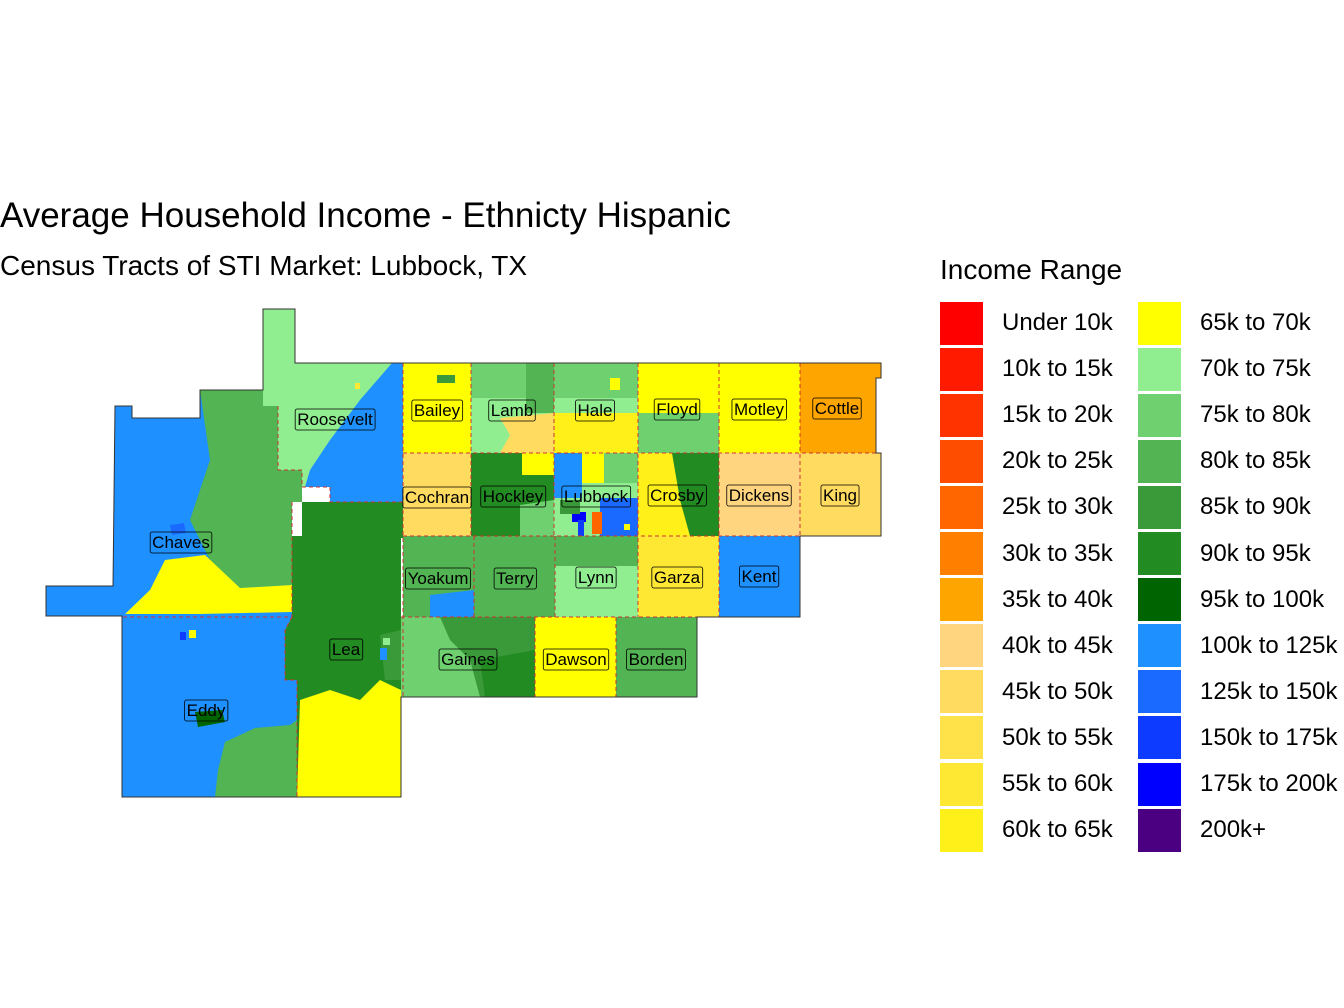 The height and width of the screenshot is (1008, 1344). I want to click on legend-label: 25k to 30k, so click(1057, 507).